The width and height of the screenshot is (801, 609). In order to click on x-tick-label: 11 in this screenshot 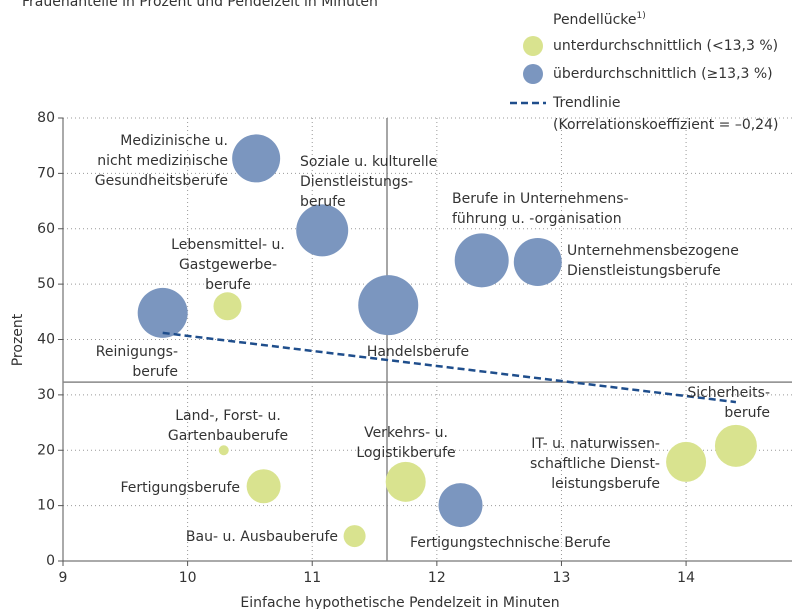, I will do `click(312, 578)`.